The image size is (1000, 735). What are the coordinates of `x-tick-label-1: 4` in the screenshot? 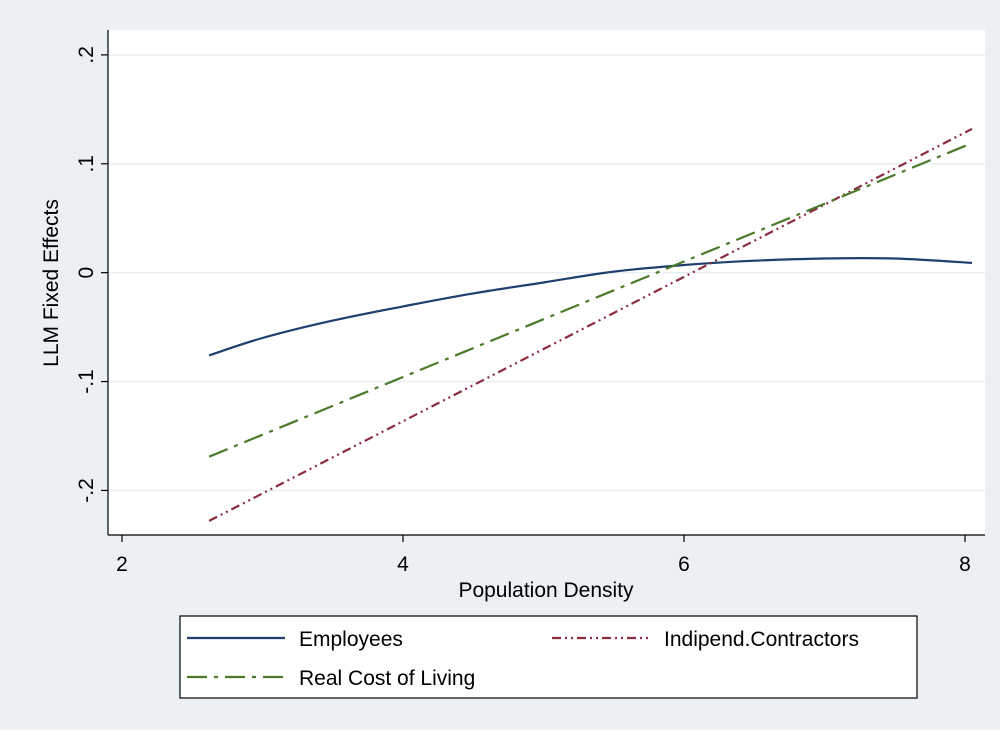 It's located at (403, 564).